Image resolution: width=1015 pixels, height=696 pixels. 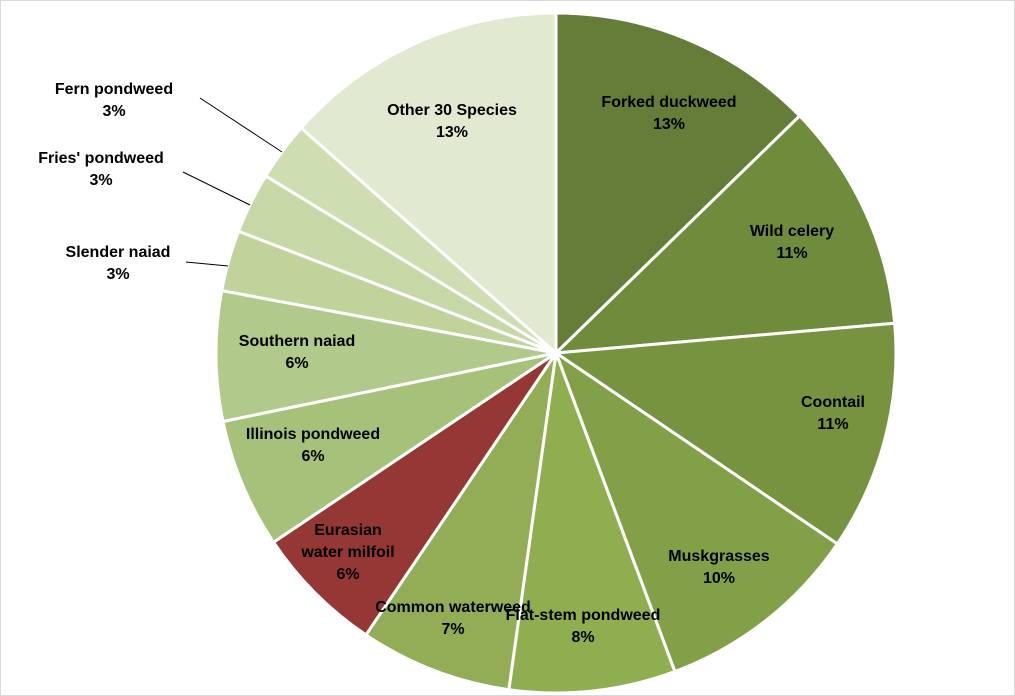 I want to click on data-label-common-waterweed: Common waterweed 7%, so click(x=453, y=618).